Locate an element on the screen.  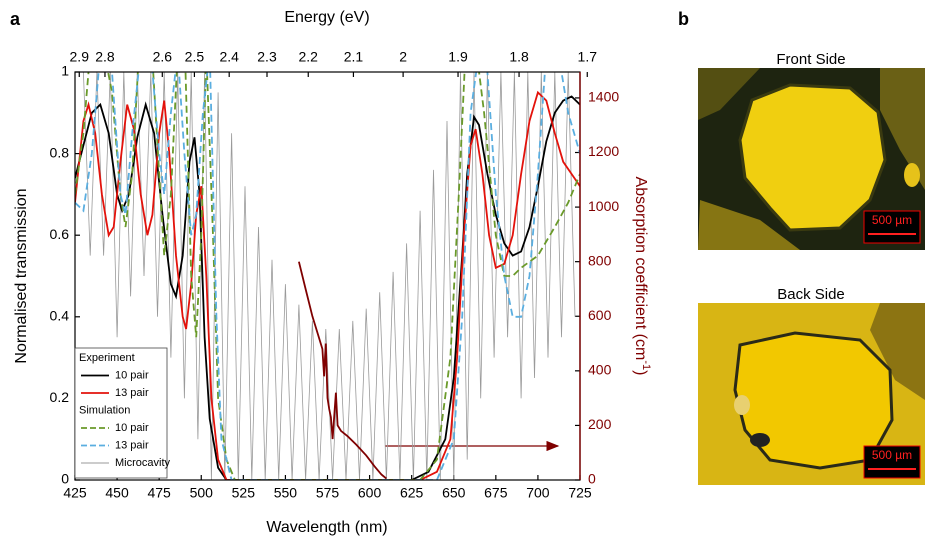
y2-tick-label: 200 is located at coordinates (600, 424).